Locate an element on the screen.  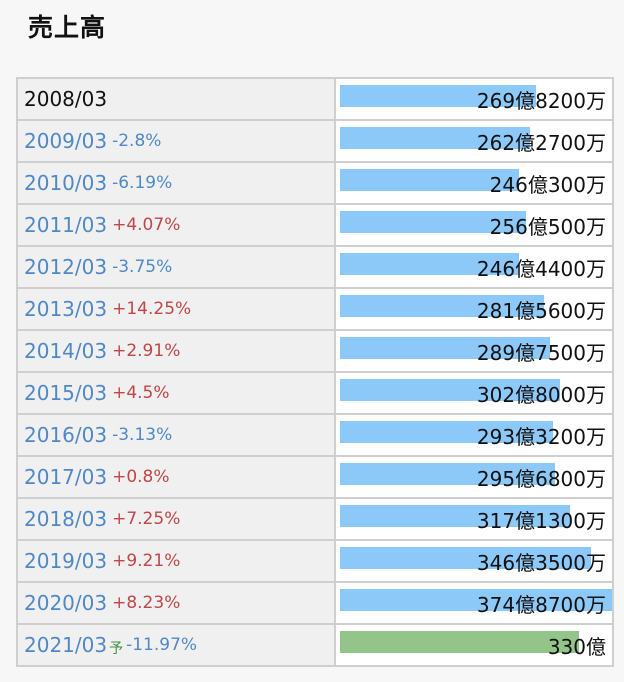
value-cell: 293億3200万 is located at coordinates (475, 435).